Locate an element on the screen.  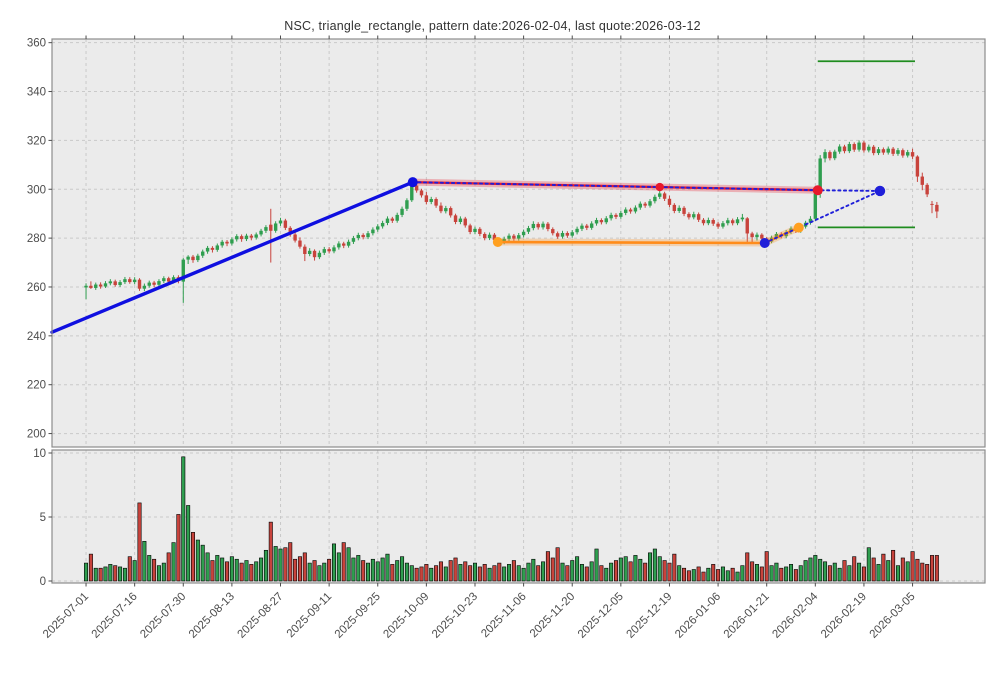
pivot-marker is located at coordinates (817, 190).